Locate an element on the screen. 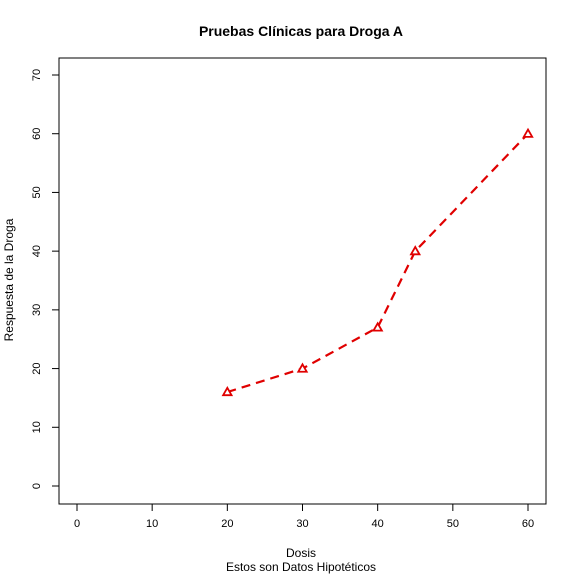  y-tick-label: 60 is located at coordinates (37, 134).